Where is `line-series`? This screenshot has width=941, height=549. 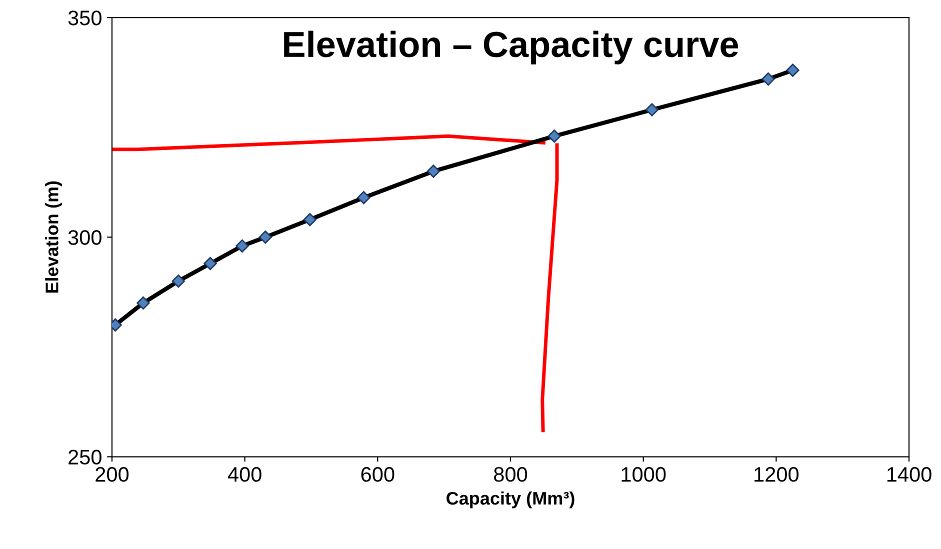 line-series is located at coordinates (549, 287).